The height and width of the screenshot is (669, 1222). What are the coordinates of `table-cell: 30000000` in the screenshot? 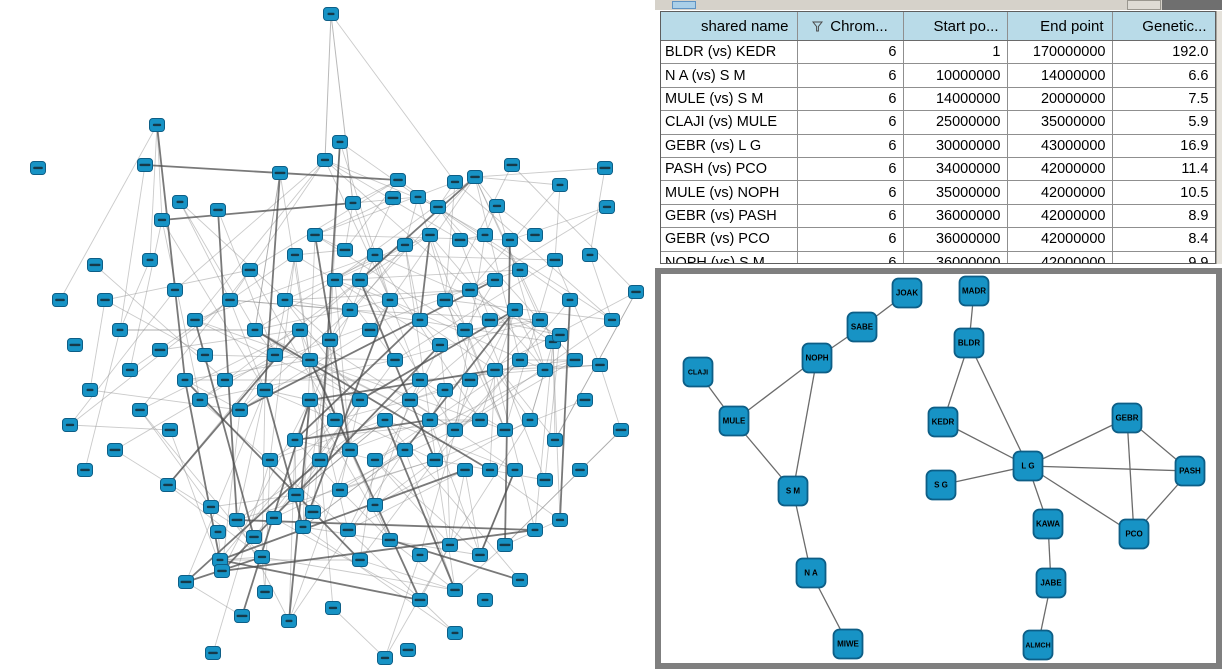 It's located at (955, 146).